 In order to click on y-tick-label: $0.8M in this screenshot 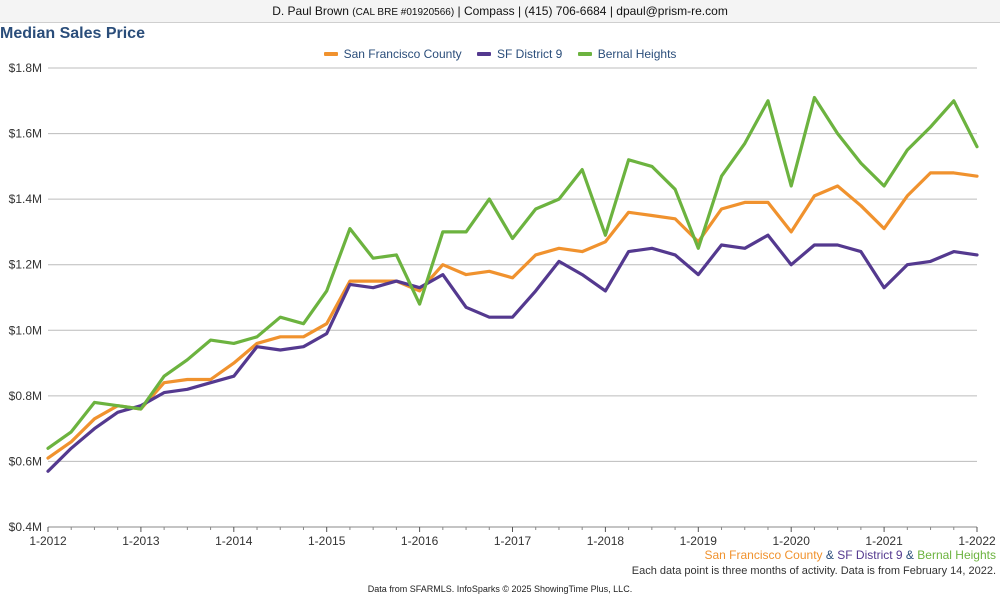, I will do `click(25, 396)`.